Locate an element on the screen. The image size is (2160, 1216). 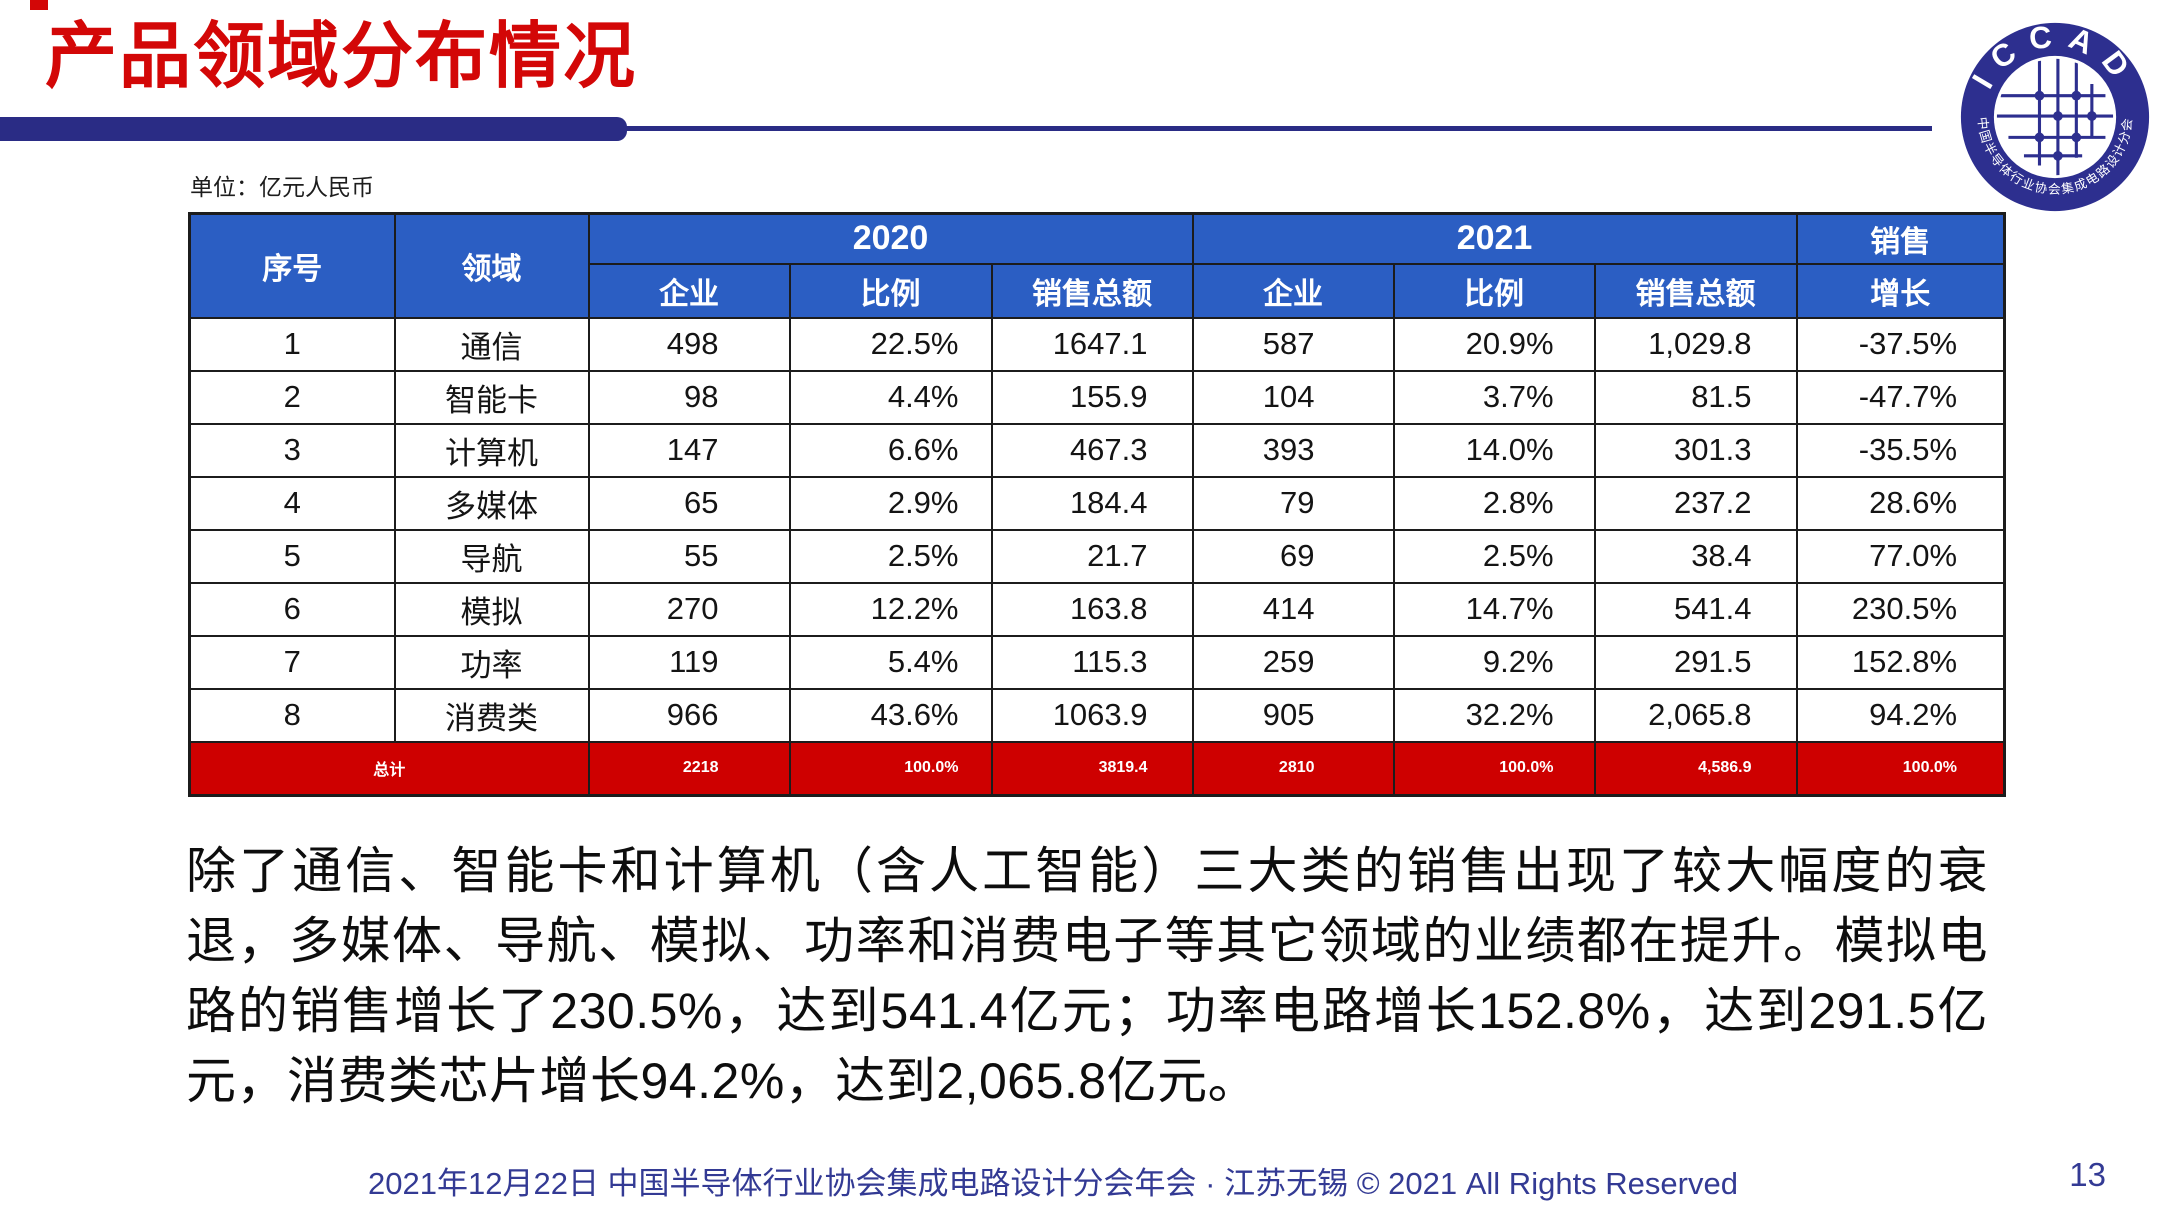
table-row: 5 导航 55 2.5% 21.7 69 2.5% 38.4 77.0% is located at coordinates (1097, 556).